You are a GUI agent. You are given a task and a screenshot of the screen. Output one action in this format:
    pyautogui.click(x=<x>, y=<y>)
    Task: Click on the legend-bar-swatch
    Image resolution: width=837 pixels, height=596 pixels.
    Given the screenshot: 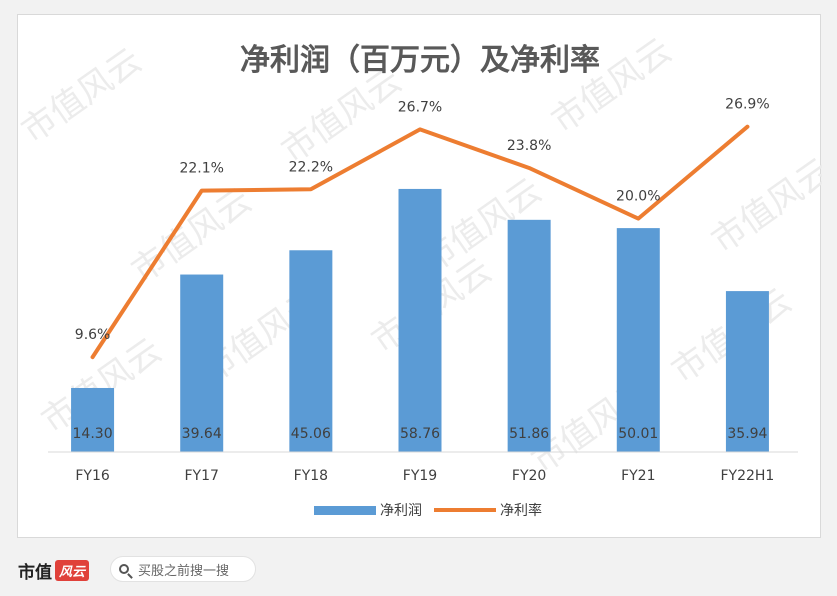 What is the action you would take?
    pyautogui.click(x=345, y=510)
    